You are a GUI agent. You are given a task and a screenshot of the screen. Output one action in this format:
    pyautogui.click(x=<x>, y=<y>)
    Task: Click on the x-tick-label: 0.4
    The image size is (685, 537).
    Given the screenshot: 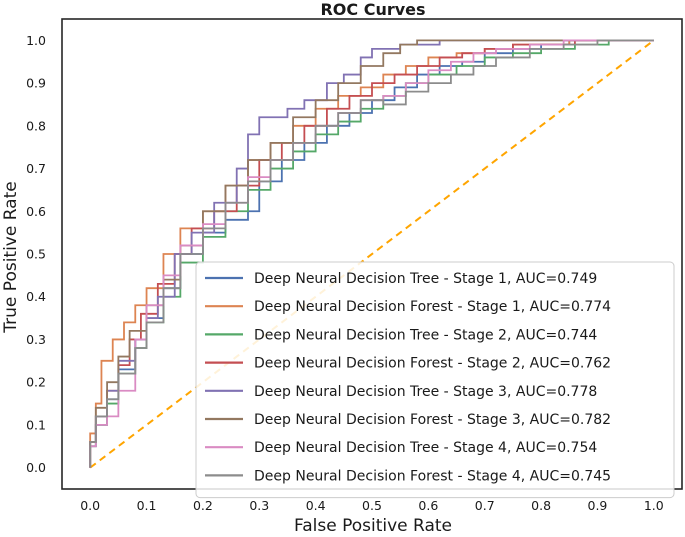 What is the action you would take?
    pyautogui.click(x=316, y=505)
    